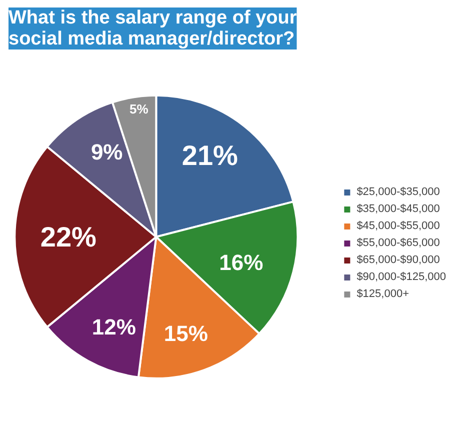 The image size is (450, 432). What do you see at coordinates (398, 260) in the screenshot?
I see `legend-label: $65,000-$90,000` at bounding box center [398, 260].